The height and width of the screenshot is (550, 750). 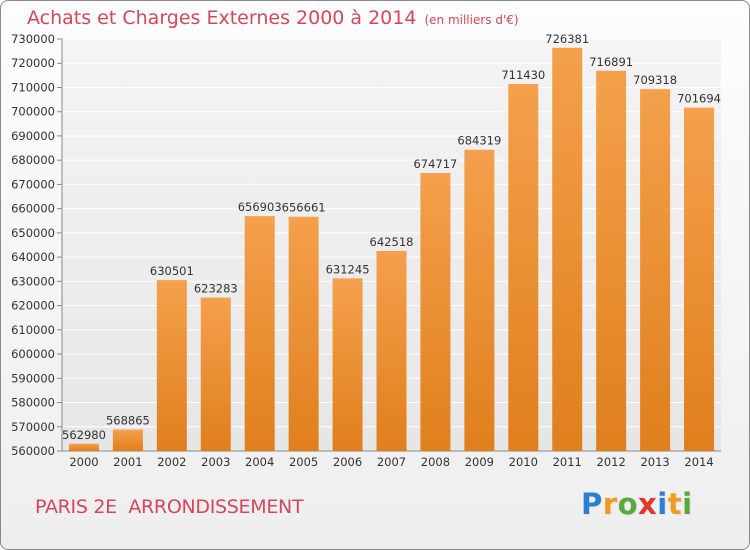 What do you see at coordinates (33, 184) in the screenshot?
I see `y-tick-label: 670000` at bounding box center [33, 184].